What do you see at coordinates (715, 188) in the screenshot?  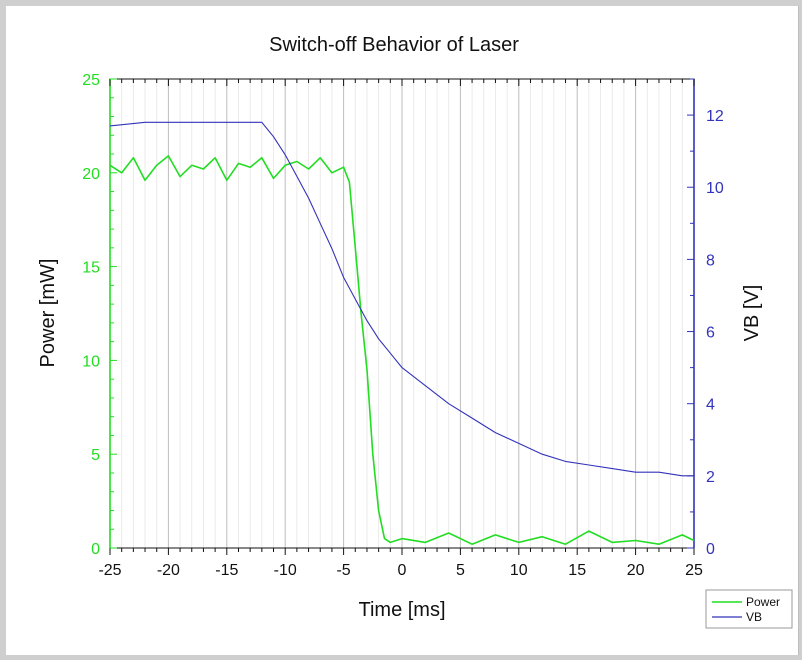 I see `y-right-tick-label: 10` at bounding box center [715, 188].